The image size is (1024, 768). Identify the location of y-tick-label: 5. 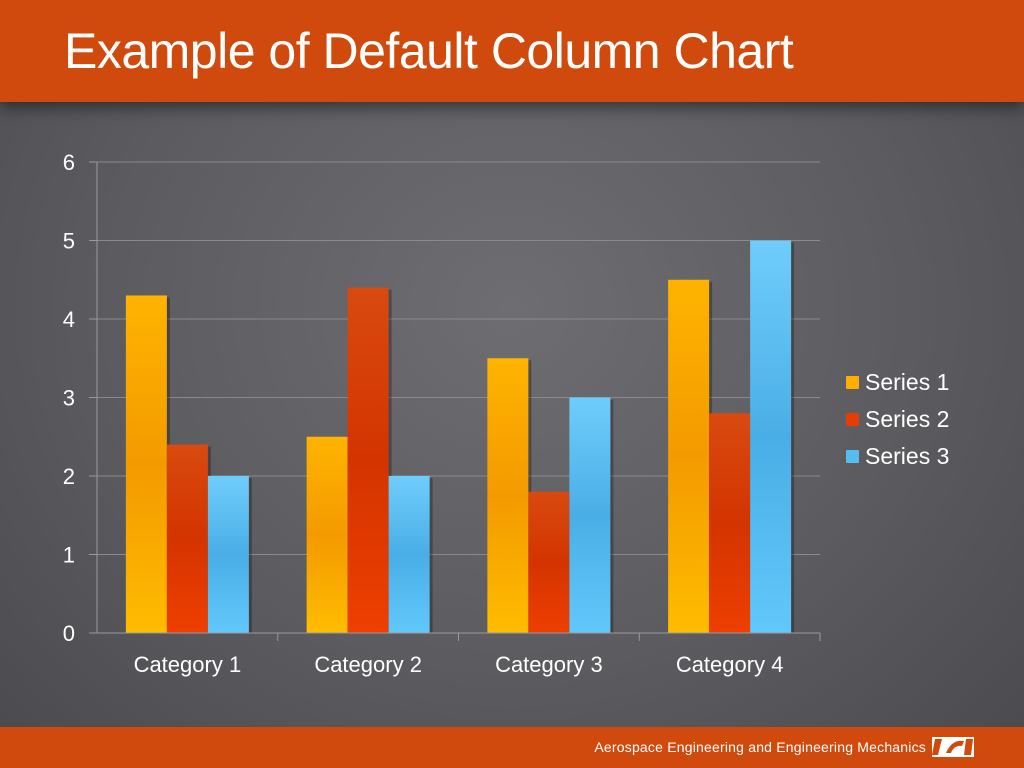
(69, 241).